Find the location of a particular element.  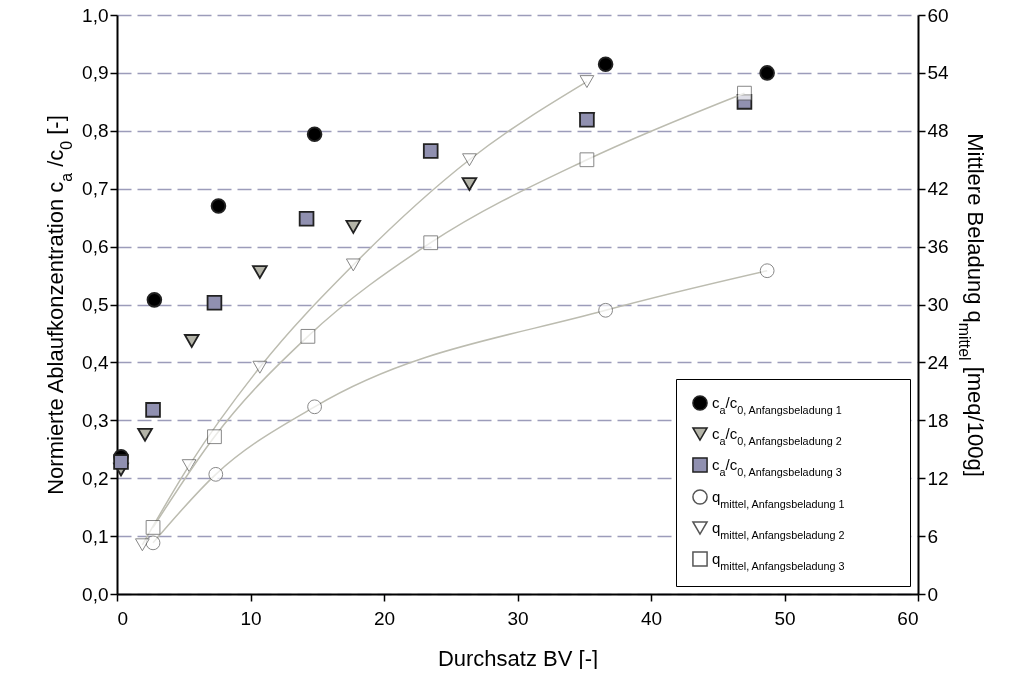

x-tick-label: 10 is located at coordinates (251, 618).